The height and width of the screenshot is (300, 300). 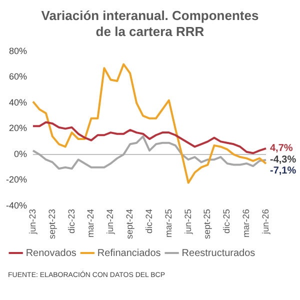 I want to click on x-tick-label: mar-24, so click(x=91, y=223).